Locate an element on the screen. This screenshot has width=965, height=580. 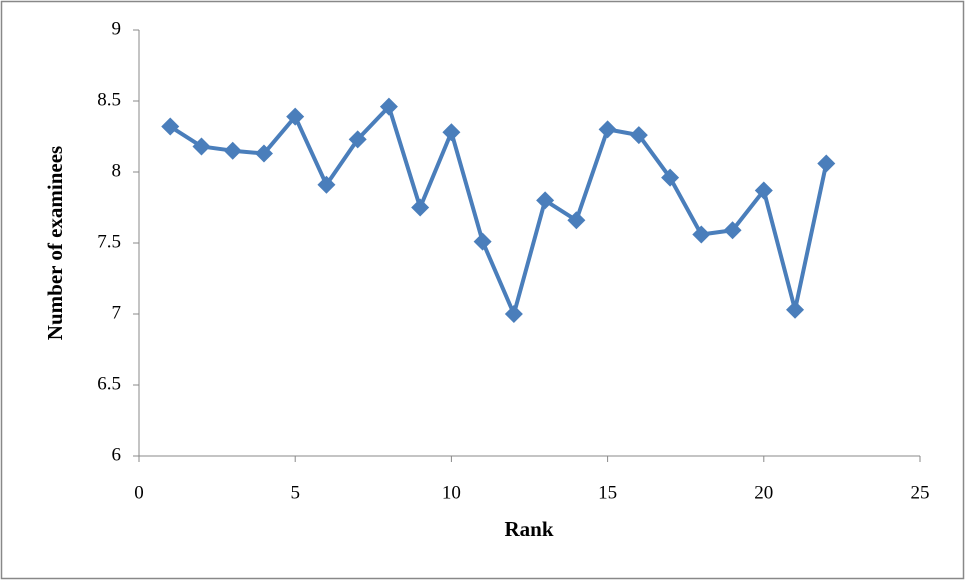
y-tick-label: 7.5 is located at coordinates (109, 241).